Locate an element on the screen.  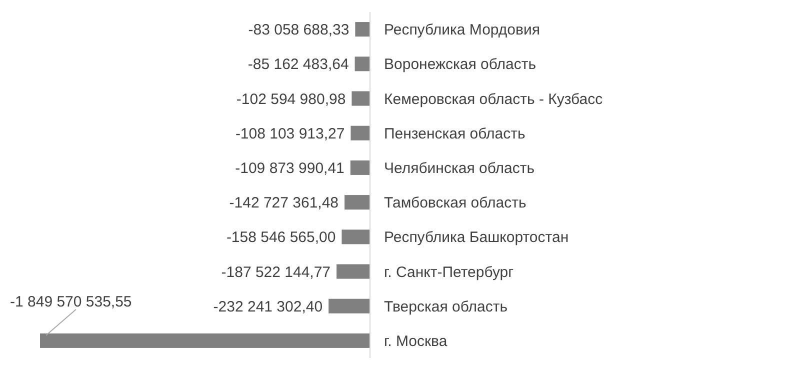
data-label: -85 162 483,64 is located at coordinates (298, 65).